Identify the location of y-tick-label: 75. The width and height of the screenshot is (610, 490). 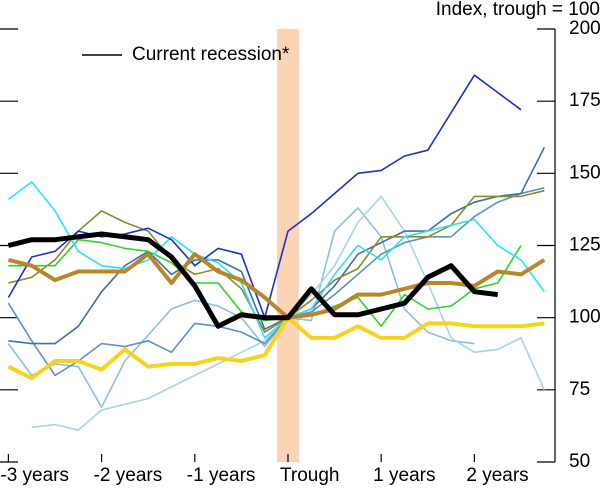
(579, 389).